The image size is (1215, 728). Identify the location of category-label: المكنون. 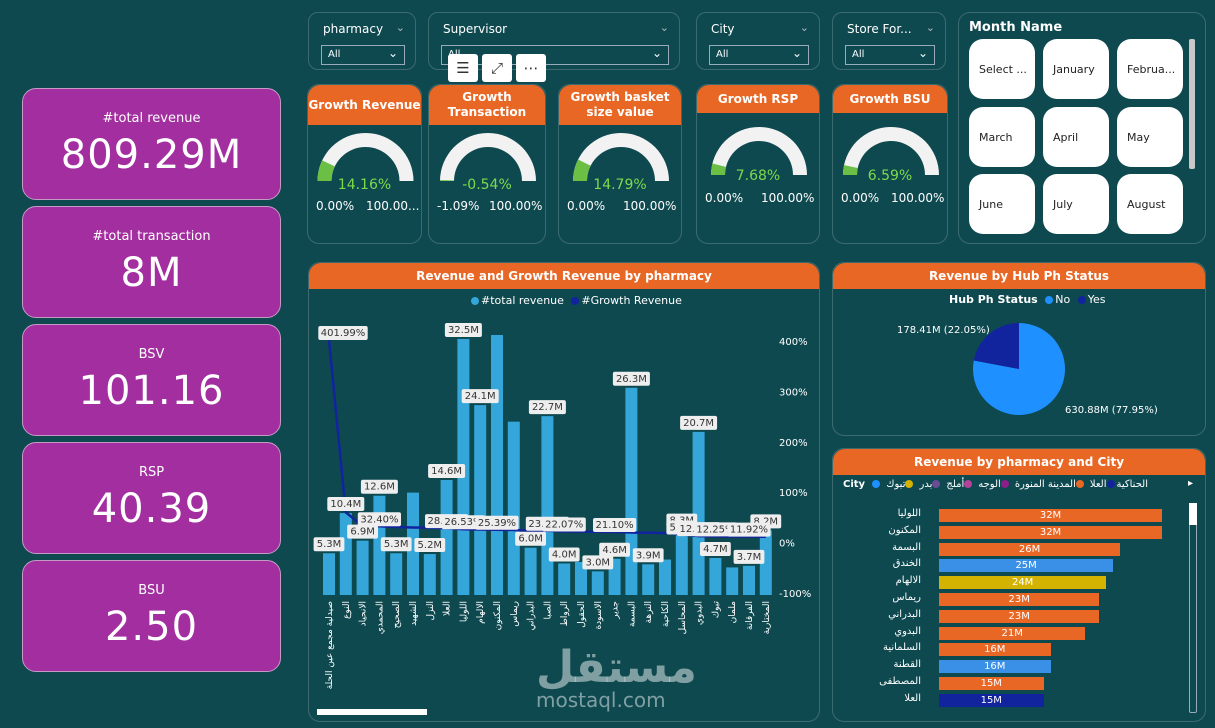
(904, 530).